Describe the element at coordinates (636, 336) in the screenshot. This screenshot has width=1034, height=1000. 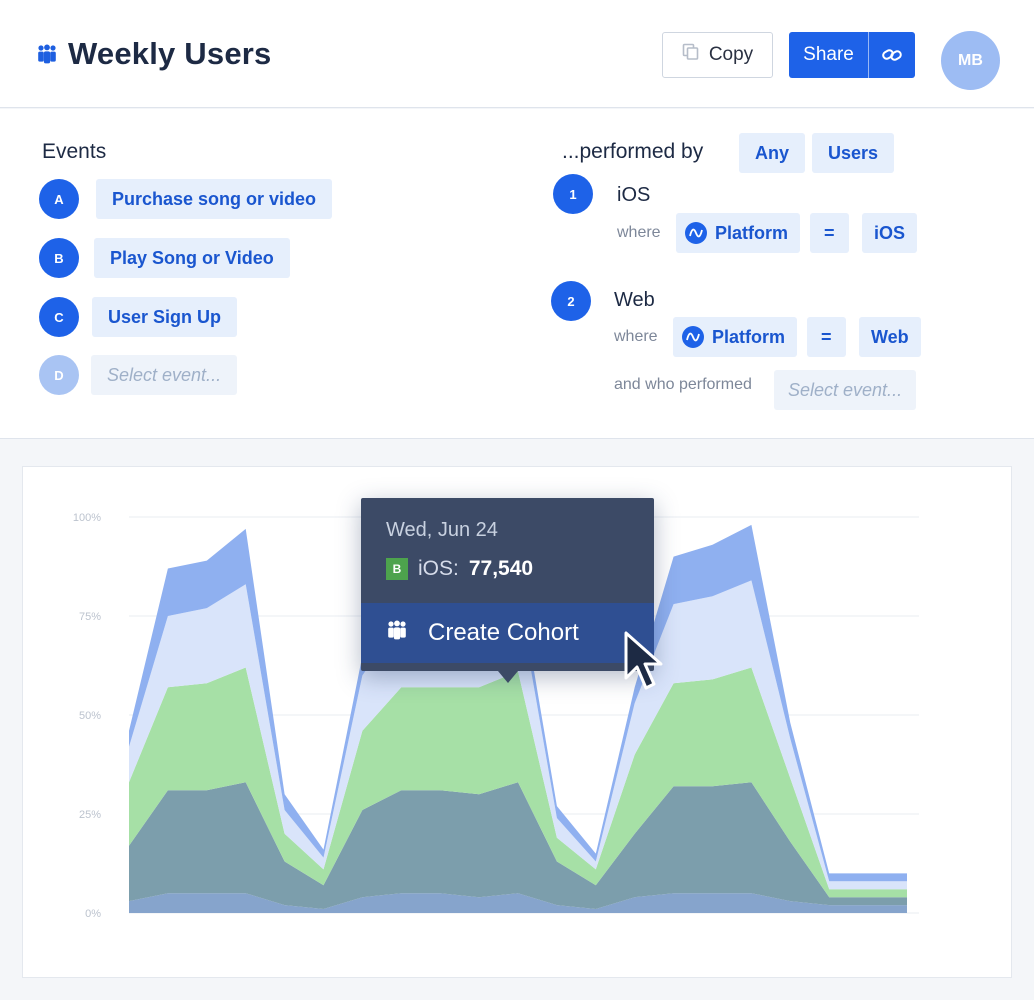
I see `where-label-2: where` at that location.